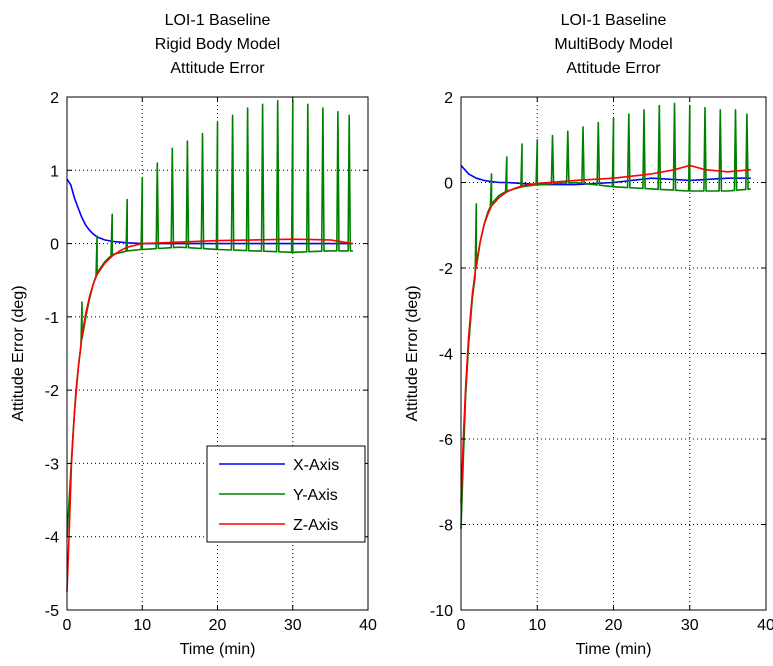  Describe the element at coordinates (52, 318) in the screenshot. I see `y-tick-label: -1` at that location.